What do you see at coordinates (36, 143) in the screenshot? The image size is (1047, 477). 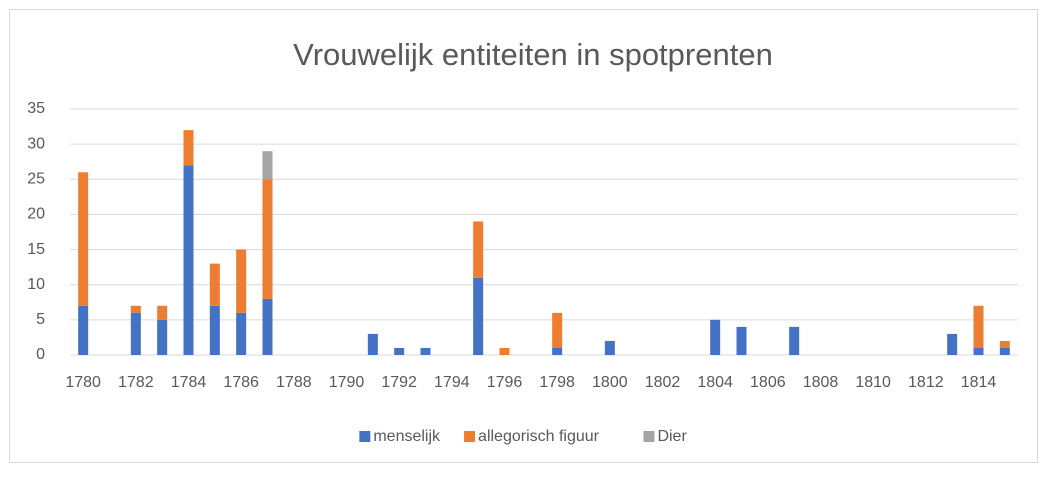 I see `y-tick-label: 30` at bounding box center [36, 143].